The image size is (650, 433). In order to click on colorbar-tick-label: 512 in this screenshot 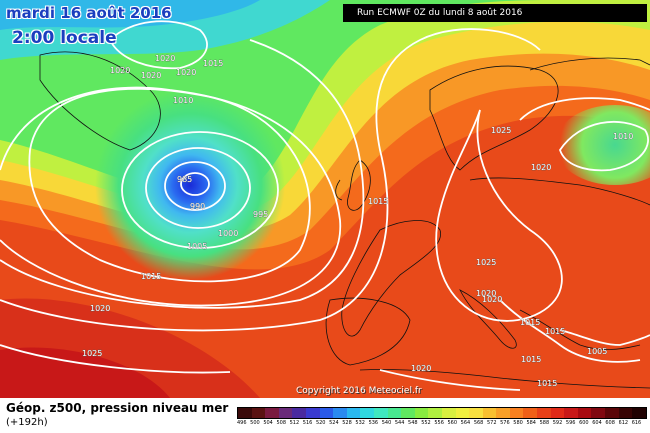, I will do `click(294, 423)`.